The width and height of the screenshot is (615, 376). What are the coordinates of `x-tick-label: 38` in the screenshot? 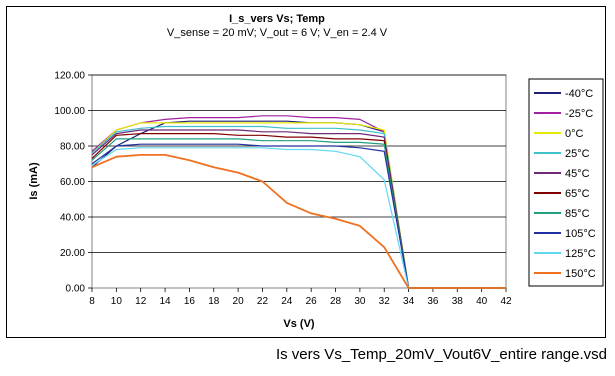 It's located at (458, 301).